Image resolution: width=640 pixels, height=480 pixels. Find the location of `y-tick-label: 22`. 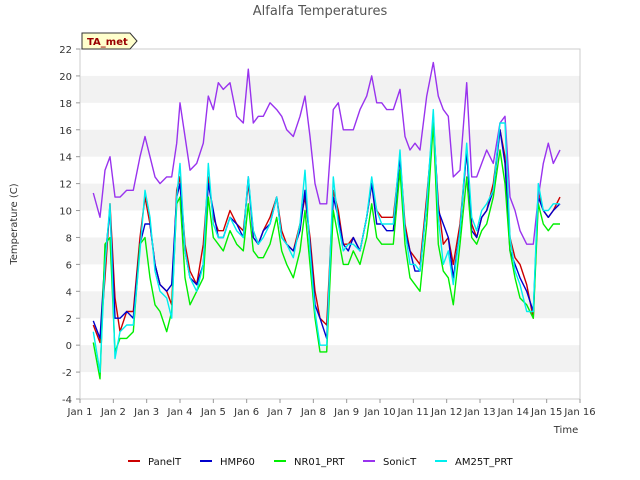

y-tick-label: 22 is located at coordinates (65, 50).